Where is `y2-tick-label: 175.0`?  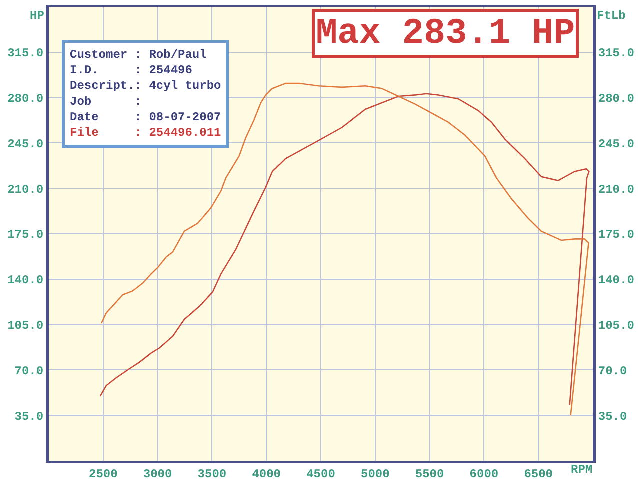
y2-tick-label: 175.0 is located at coordinates (616, 235).